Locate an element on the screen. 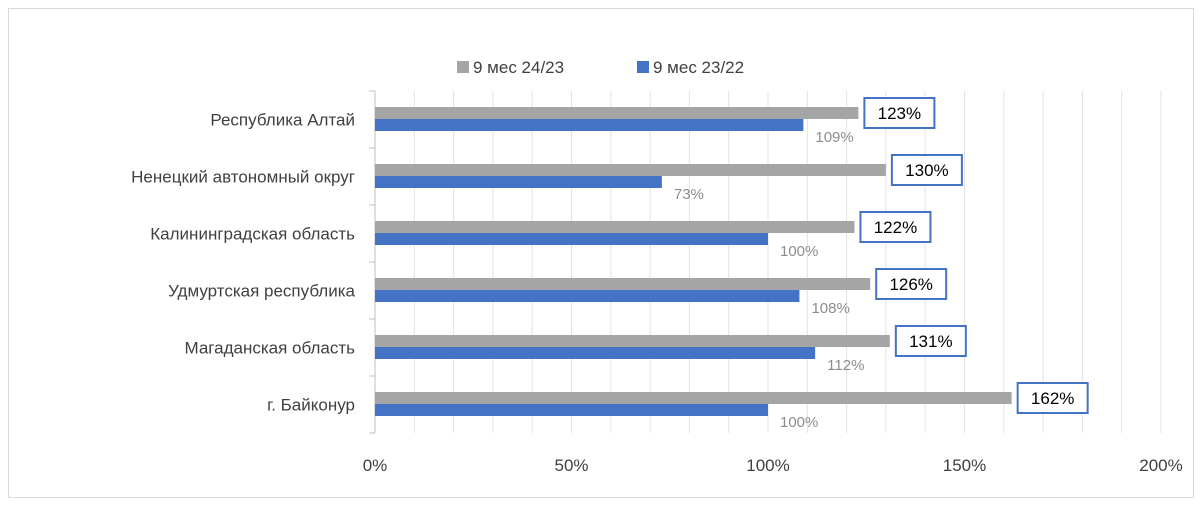 The width and height of the screenshot is (1203, 506). x-tick-label: 200% is located at coordinates (1160, 465).